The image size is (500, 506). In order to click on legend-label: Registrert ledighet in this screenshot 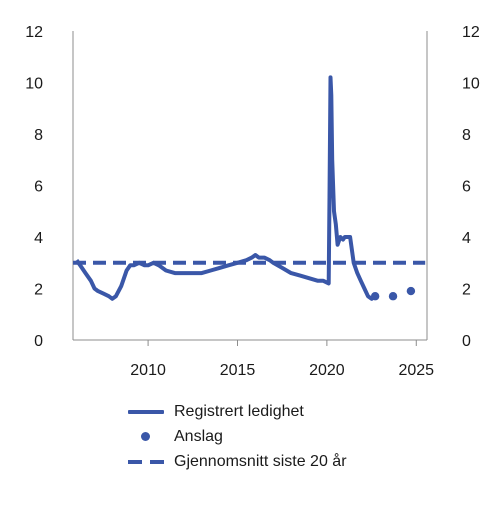, I will do `click(239, 411)`.